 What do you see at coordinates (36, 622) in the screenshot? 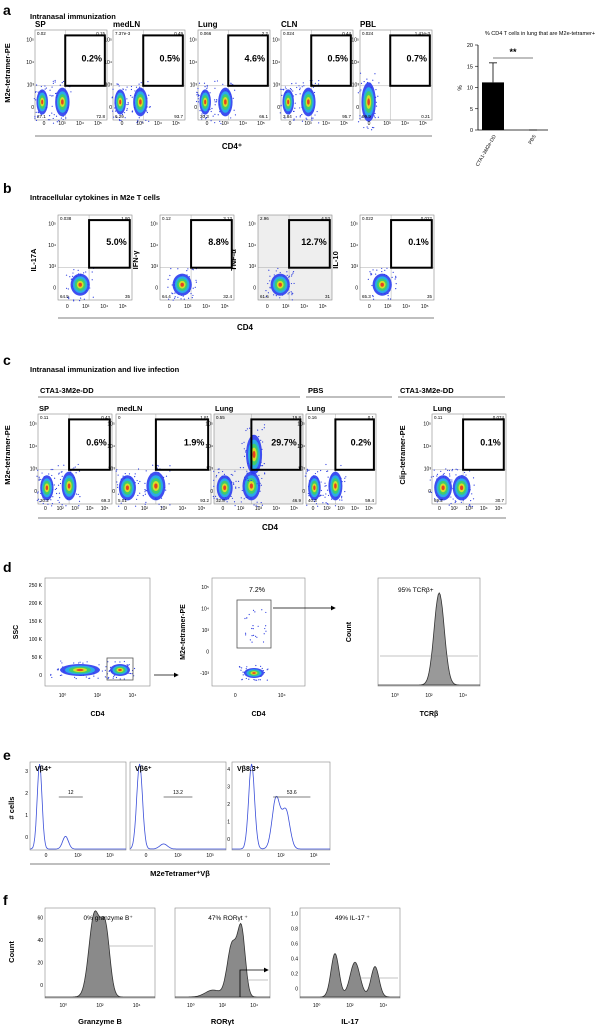
I see `y-tick-label: 150 K` at bounding box center [36, 622].